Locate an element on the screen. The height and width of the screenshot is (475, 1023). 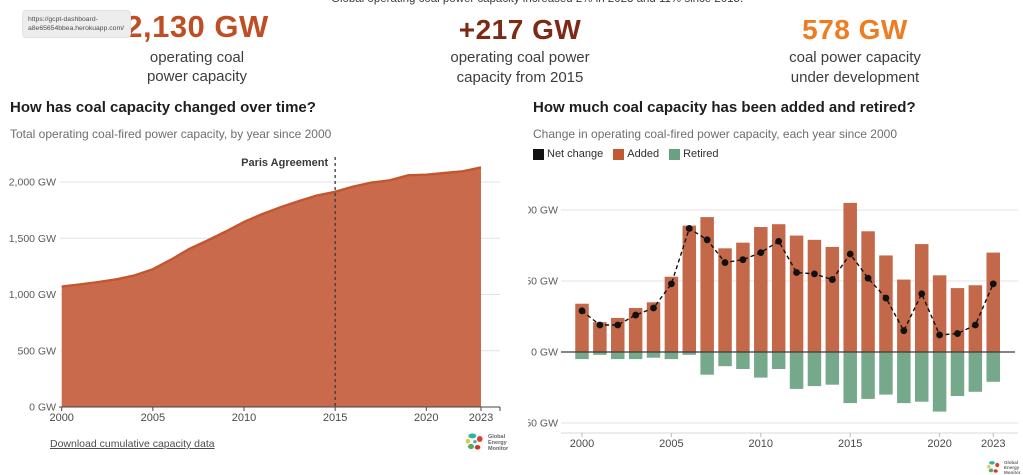
url-tooltip-line1: https://gcpt-dashboard- is located at coordinates (63, 19).